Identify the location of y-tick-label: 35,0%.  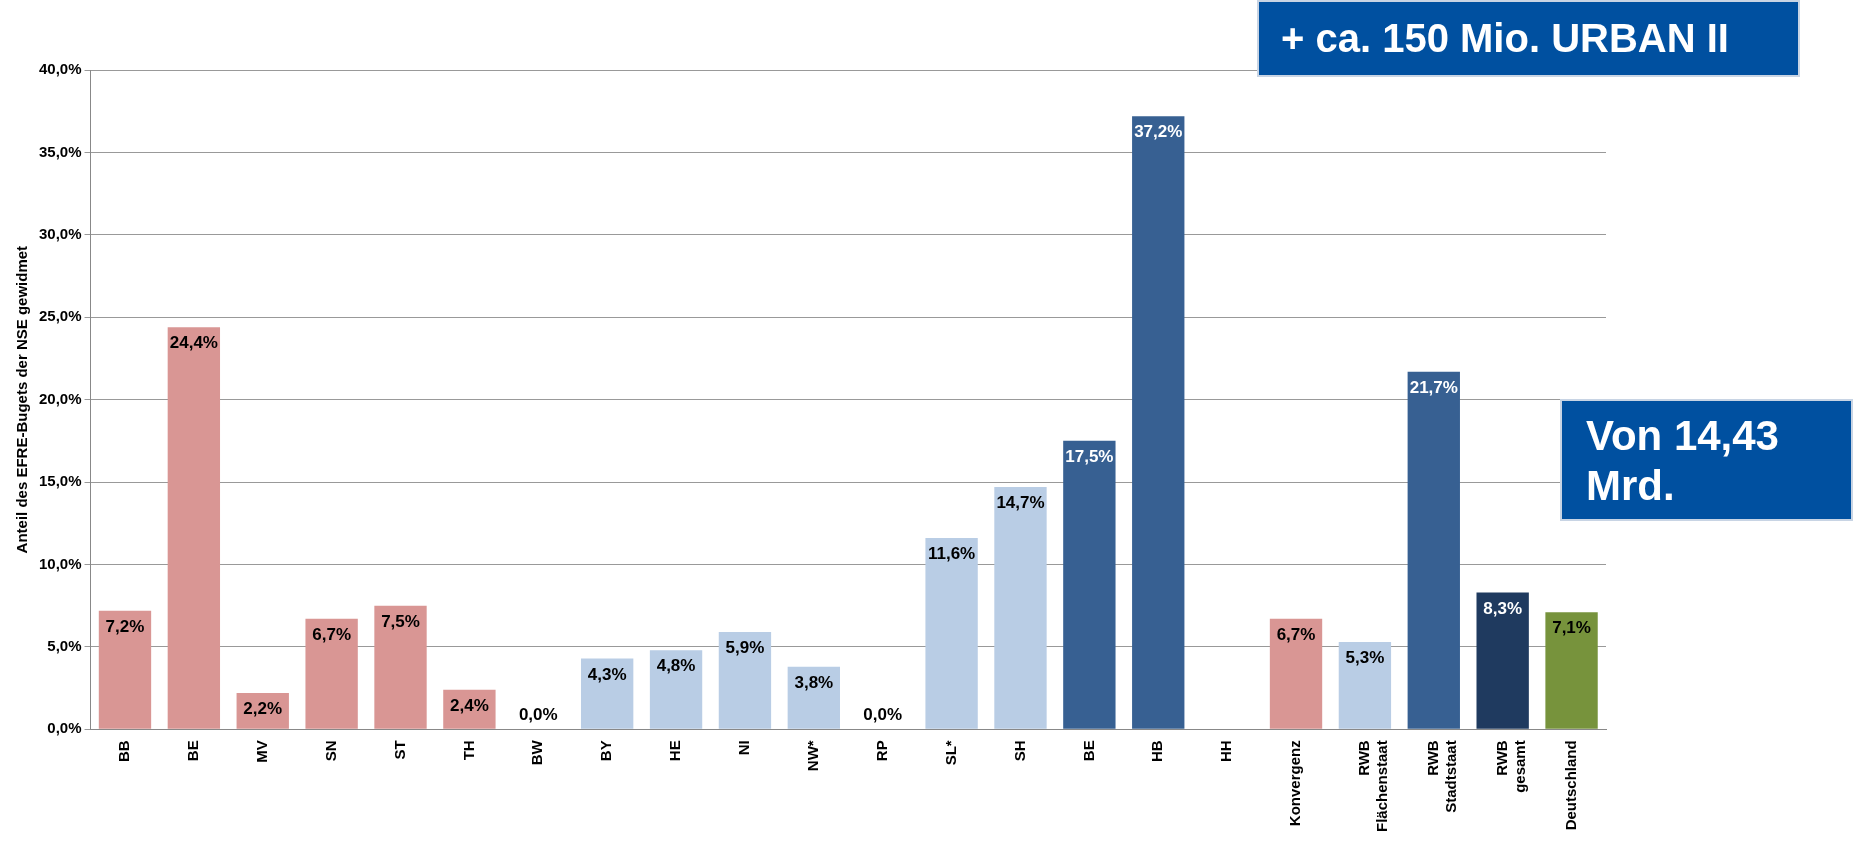
(60, 151).